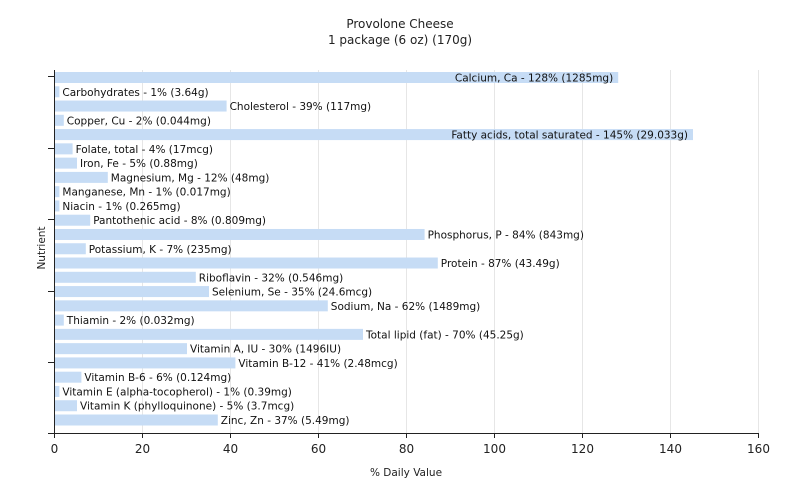  I want to click on bar-label: Vitamin B-12 - 41% (2.48mcg), so click(317, 364).